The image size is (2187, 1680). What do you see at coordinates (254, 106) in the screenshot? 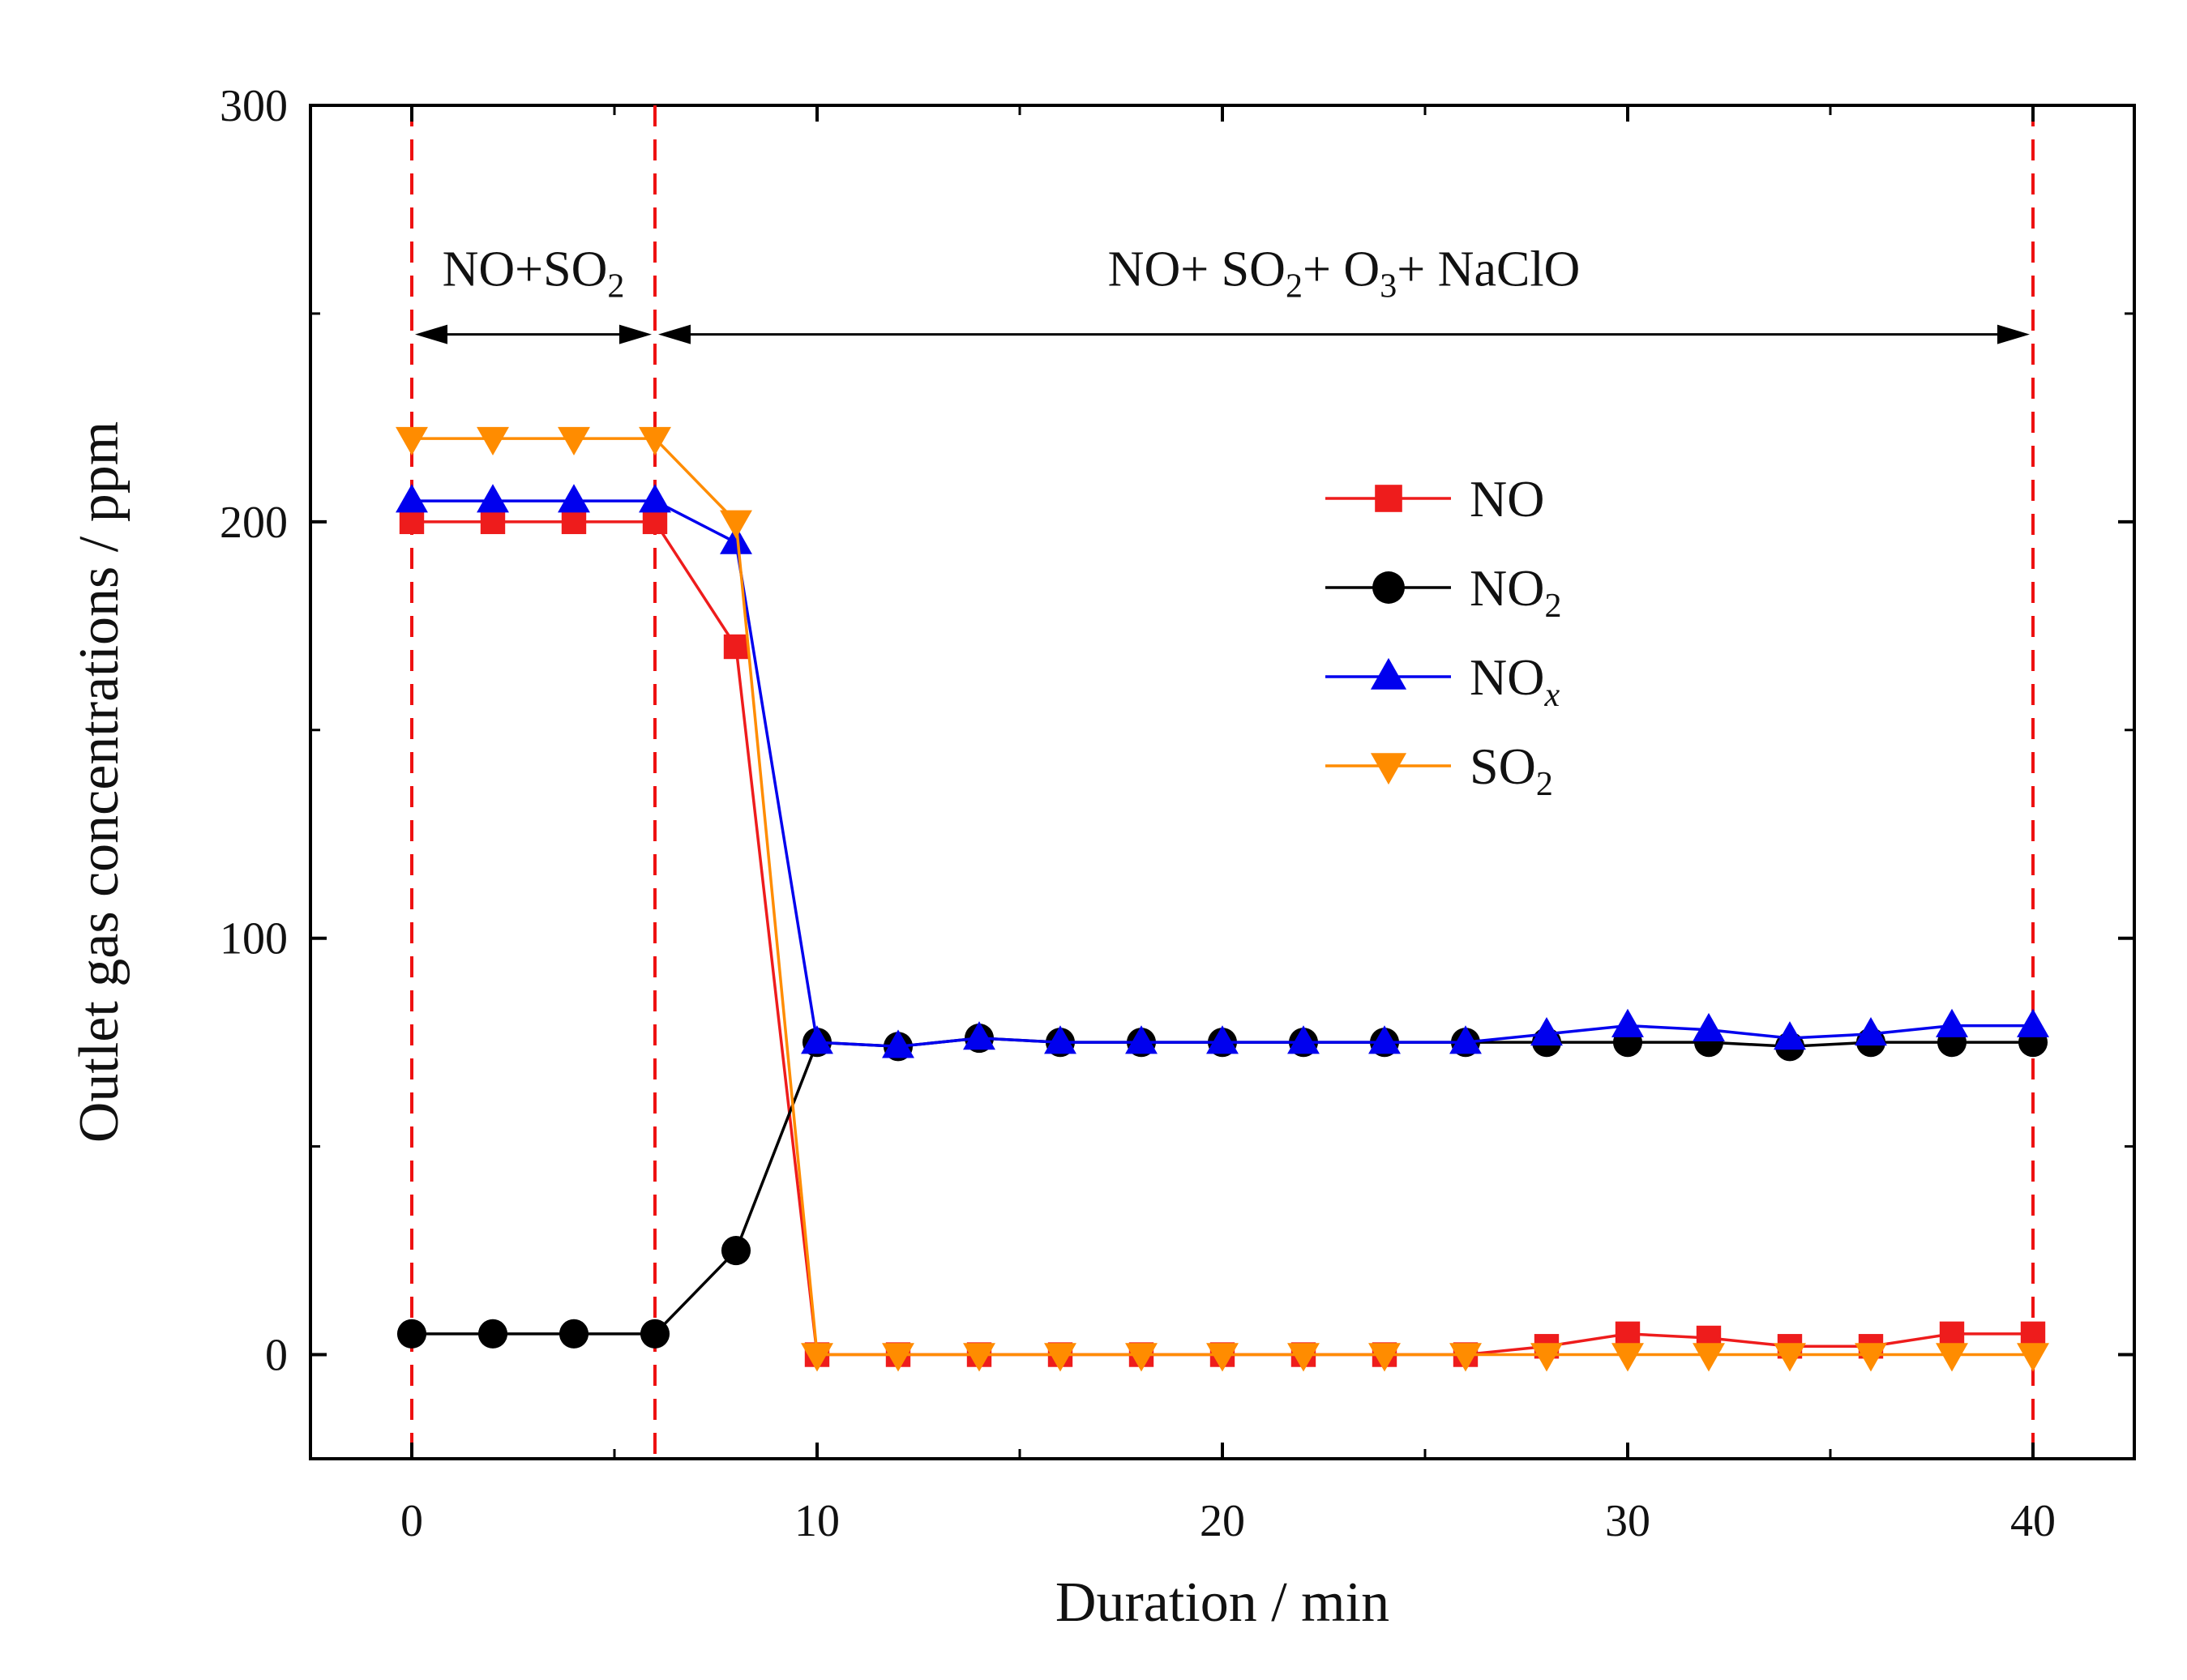
I see `y-tick-label: 300` at bounding box center [254, 106].